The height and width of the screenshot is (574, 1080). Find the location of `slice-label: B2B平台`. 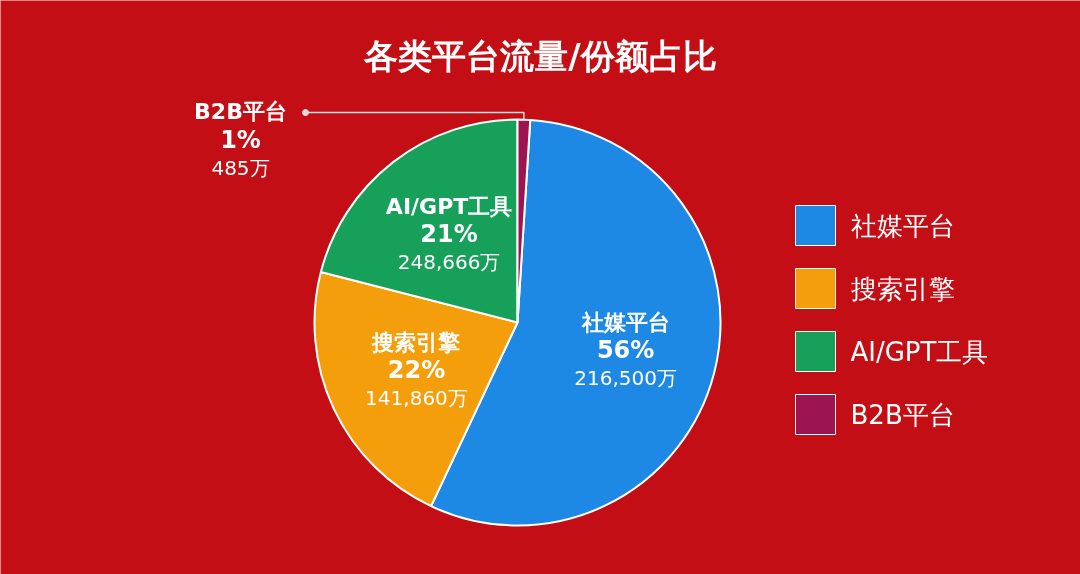

slice-label: B2B平台 is located at coordinates (240, 112).